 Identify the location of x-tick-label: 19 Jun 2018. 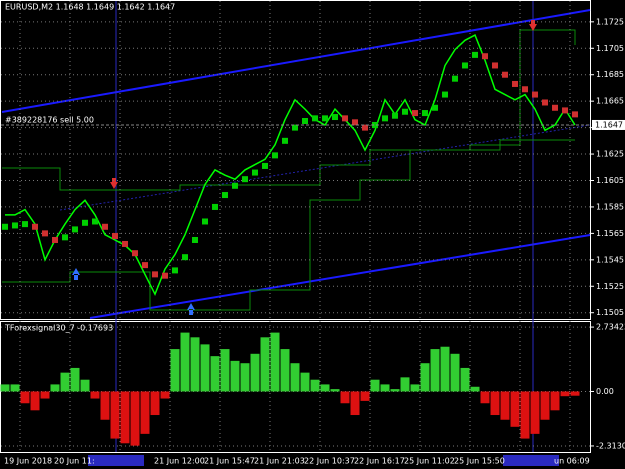
(28, 461).